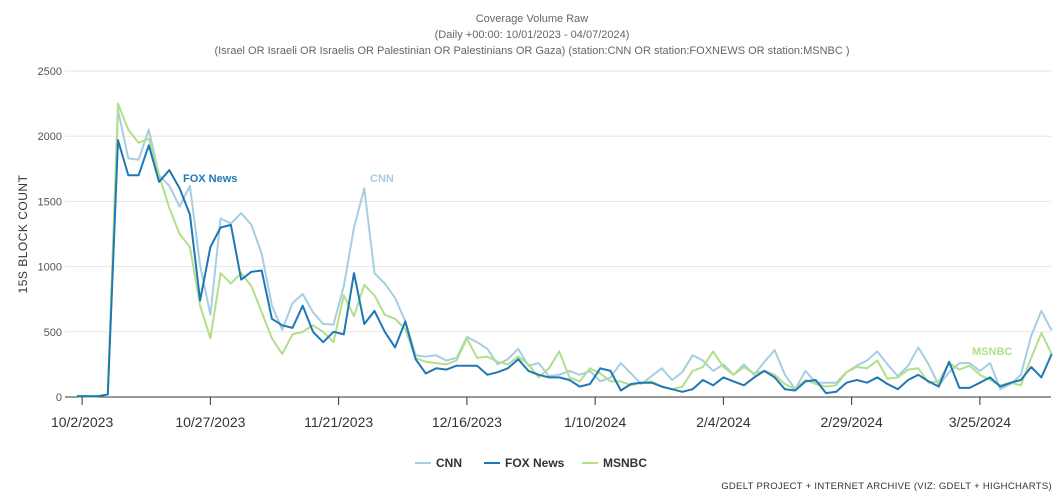 Image resolution: width=1064 pixels, height=495 pixels. I want to click on x-tick-label: 1/10/2024, so click(595, 422).